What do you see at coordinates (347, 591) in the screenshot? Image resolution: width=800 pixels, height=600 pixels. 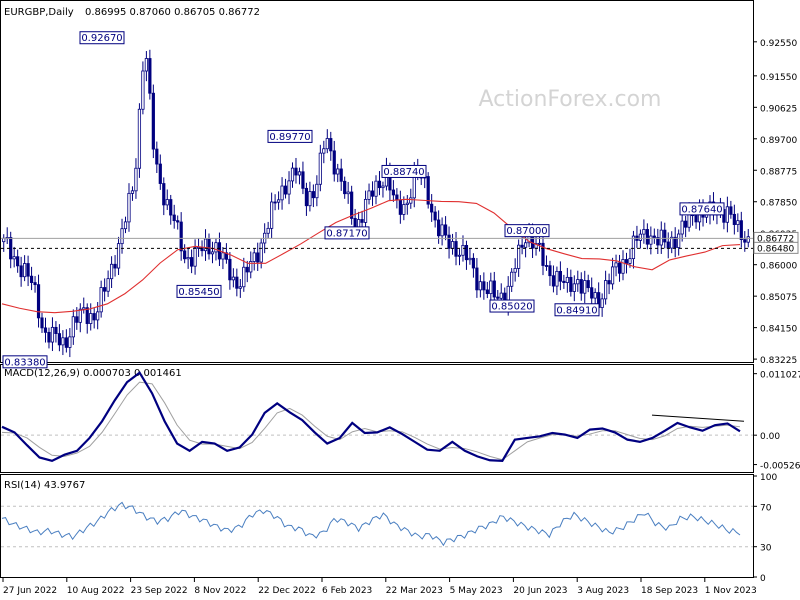 I see `date-tick-label: 6 Feb 2023` at bounding box center [347, 591].